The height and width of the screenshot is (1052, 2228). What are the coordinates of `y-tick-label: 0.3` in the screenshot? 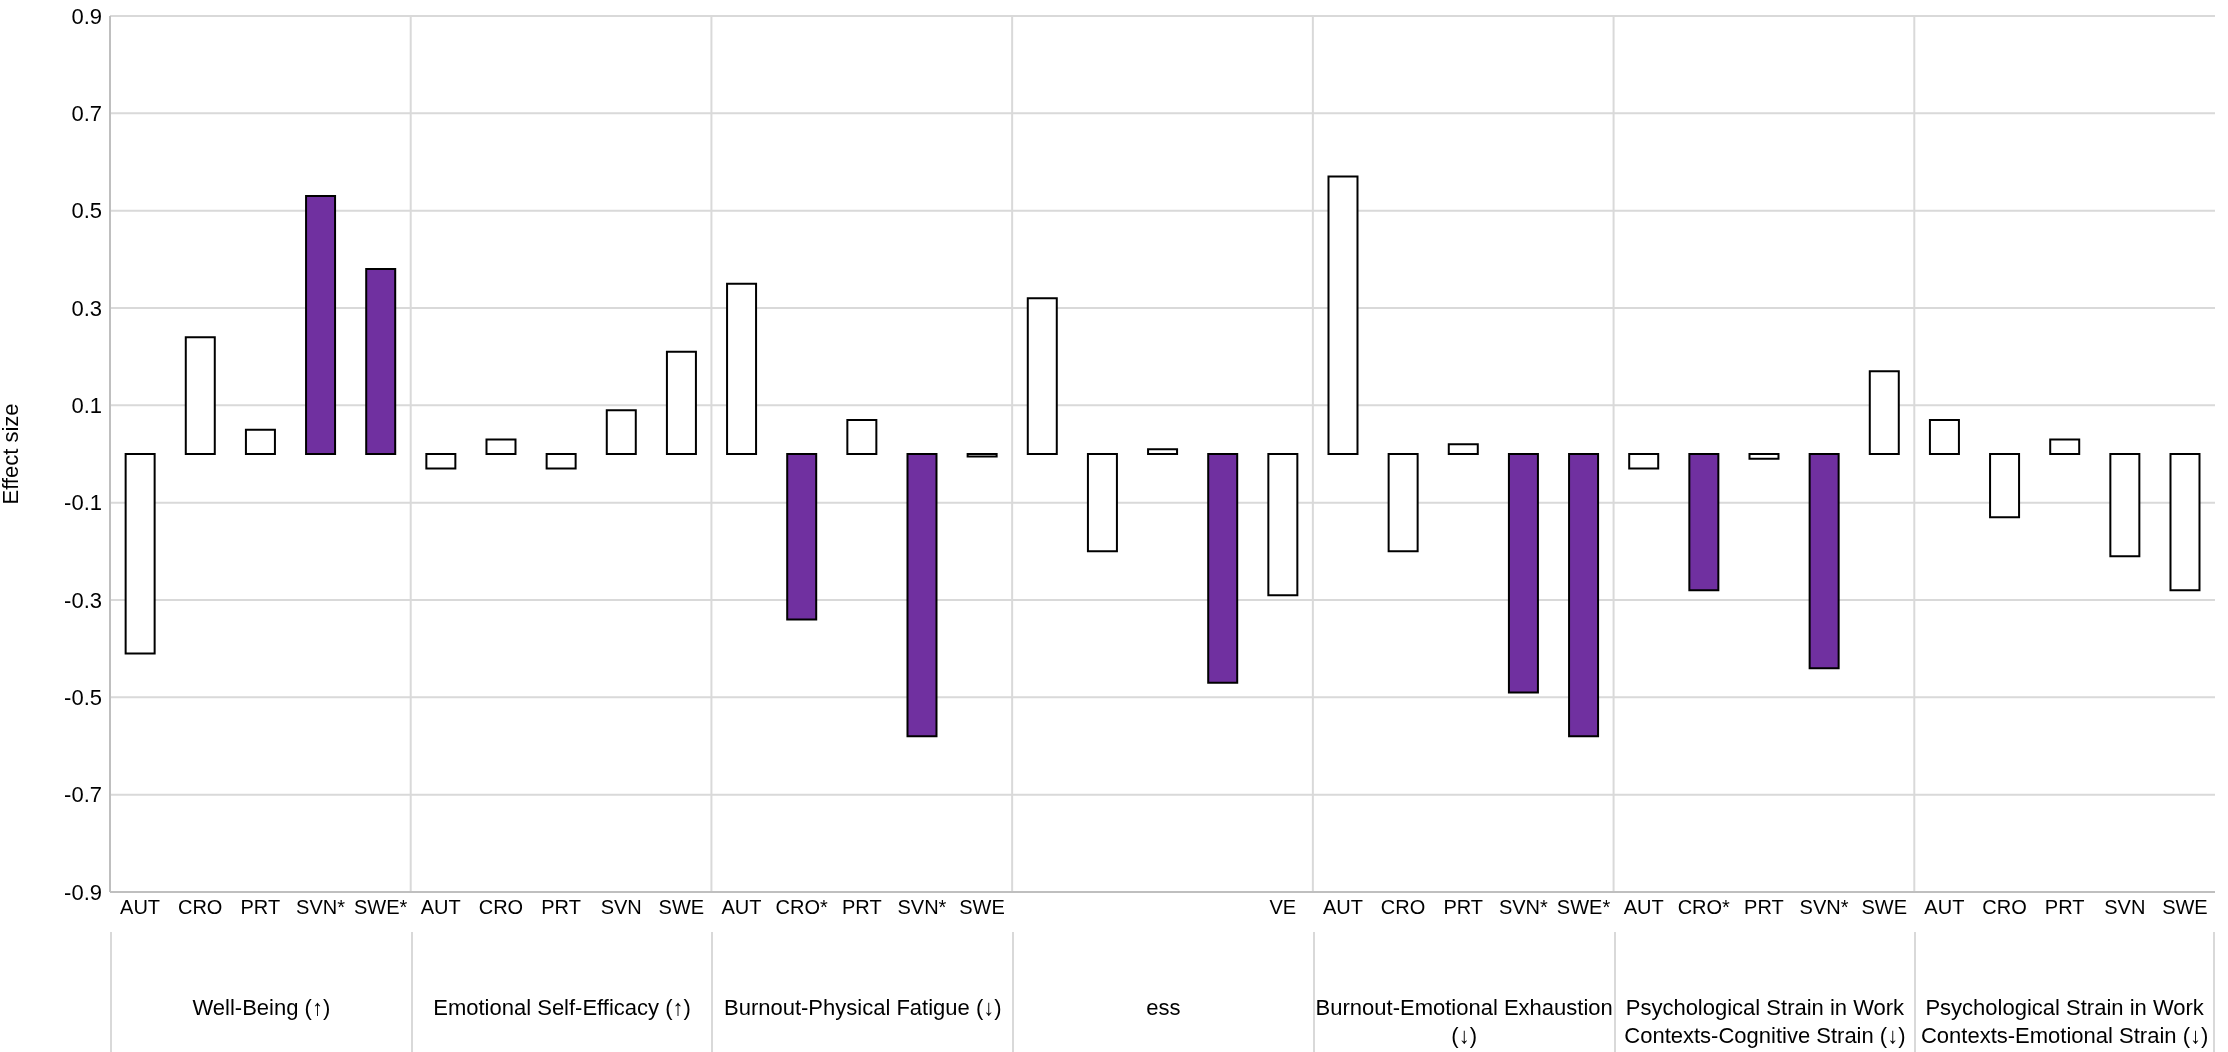 It's located at (86, 308).